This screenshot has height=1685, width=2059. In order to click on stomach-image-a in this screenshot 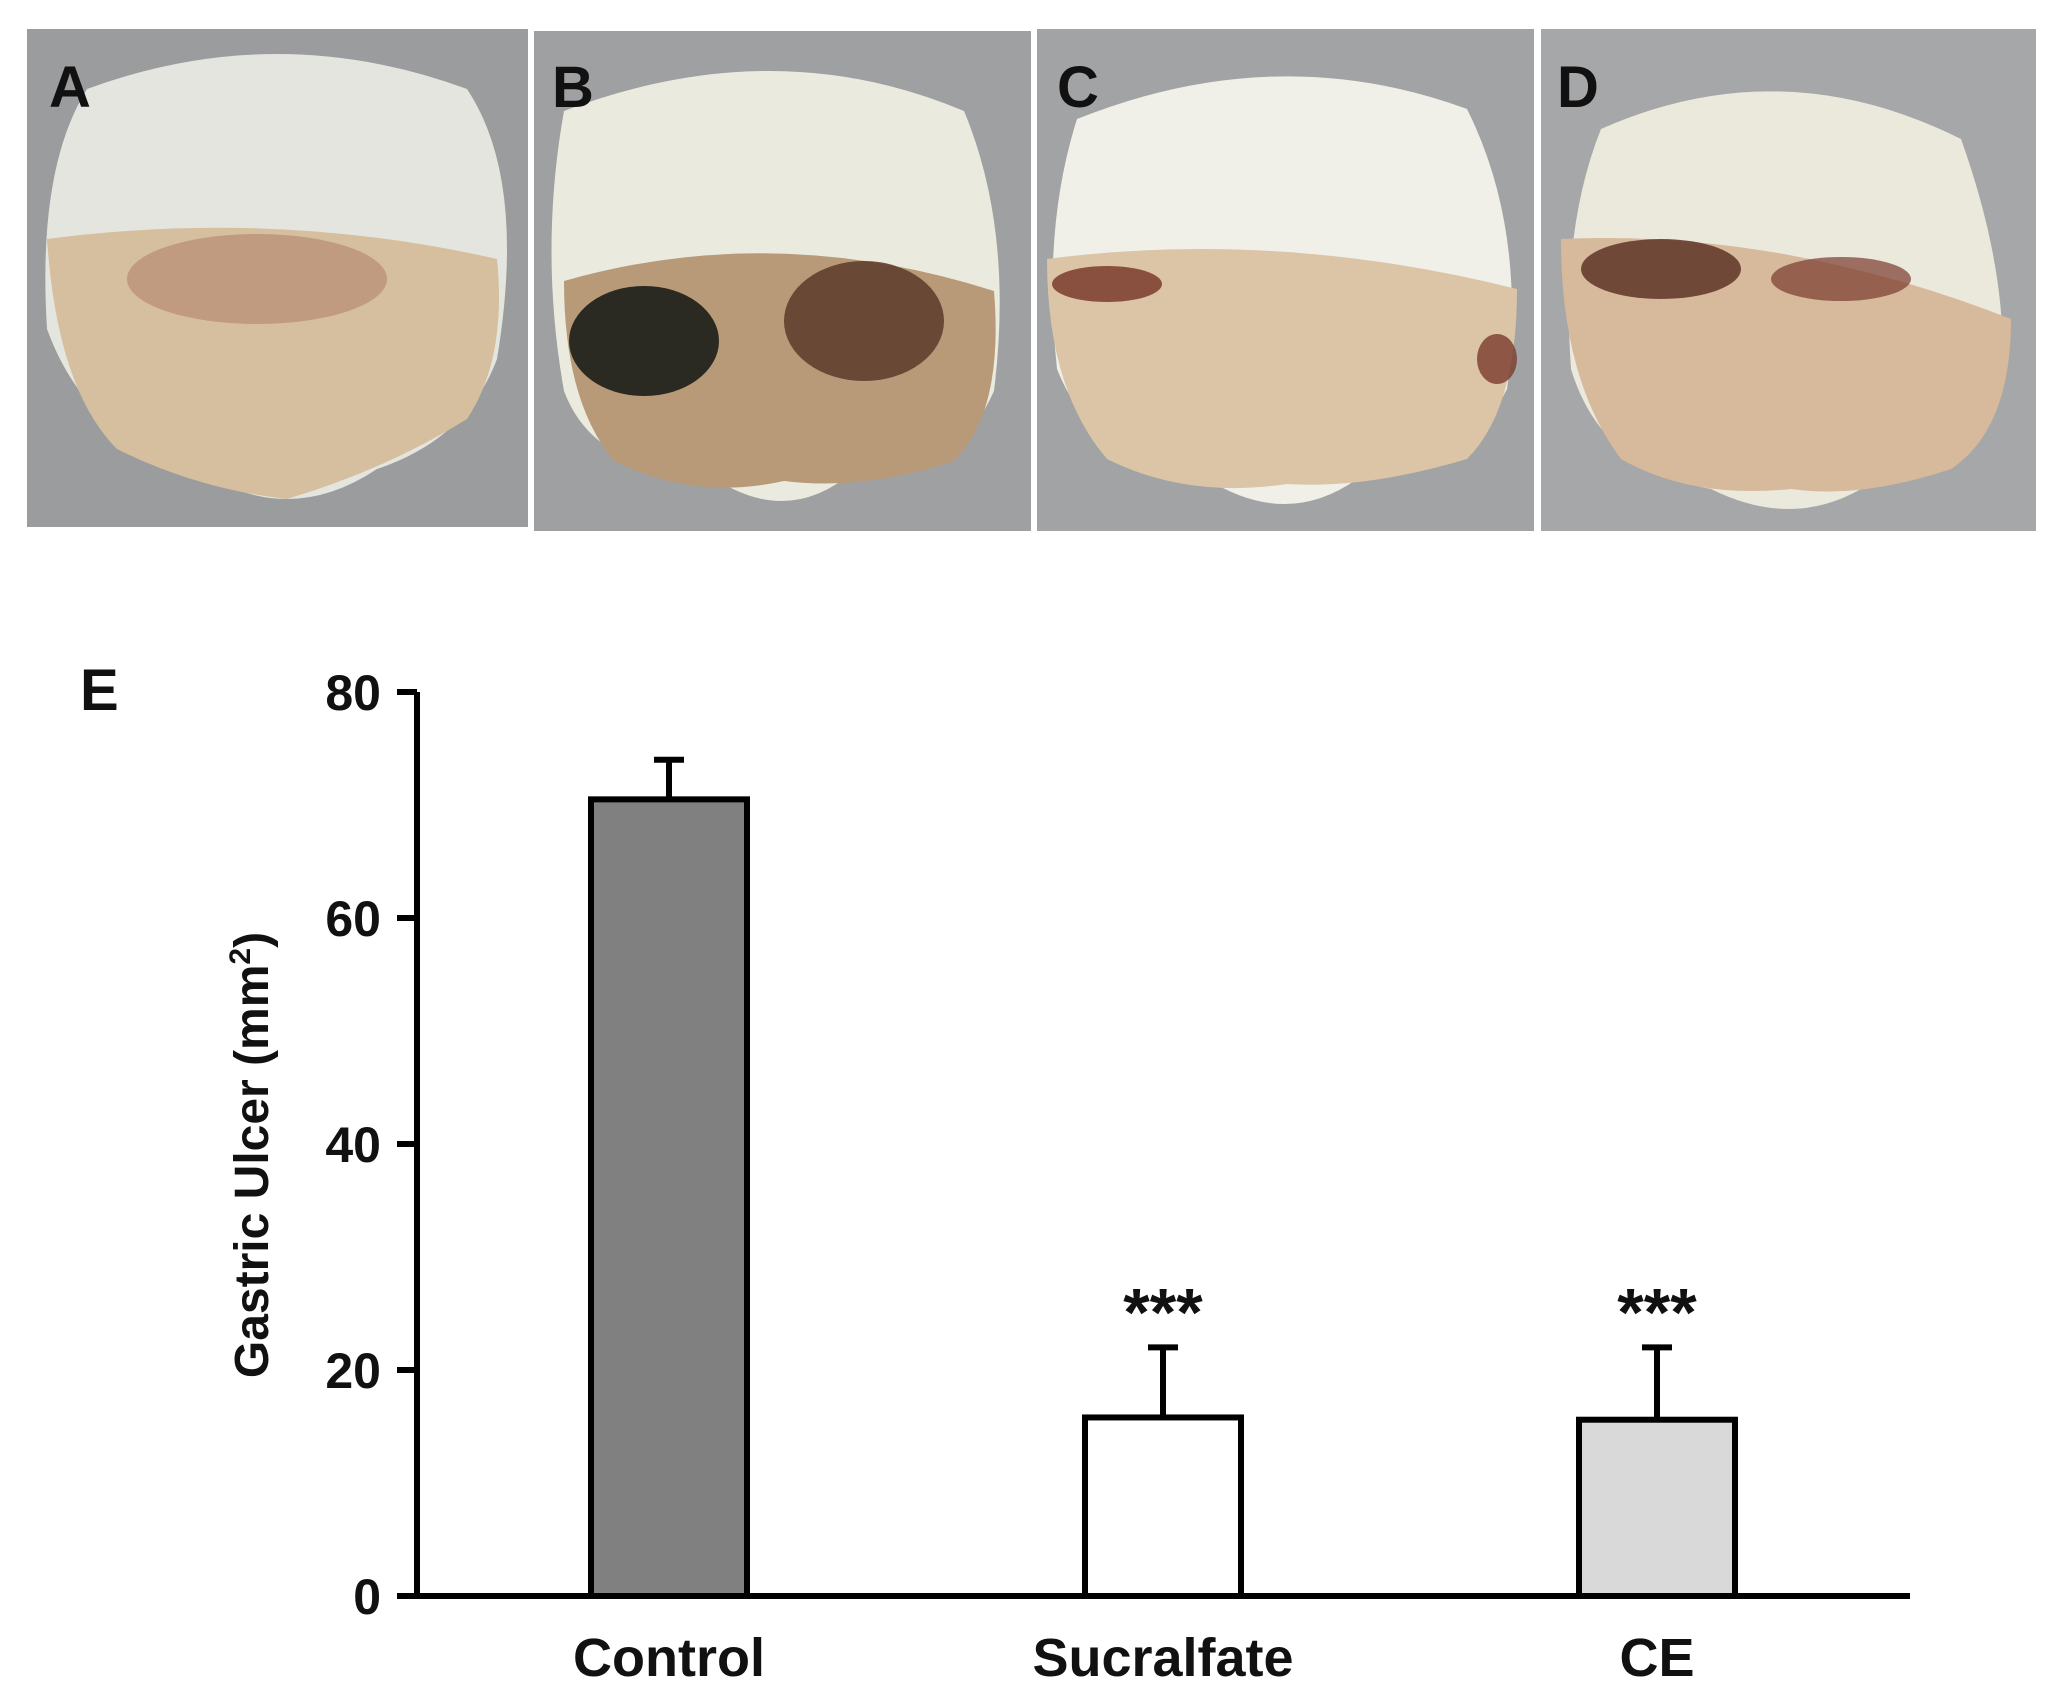, I will do `click(277, 278)`.